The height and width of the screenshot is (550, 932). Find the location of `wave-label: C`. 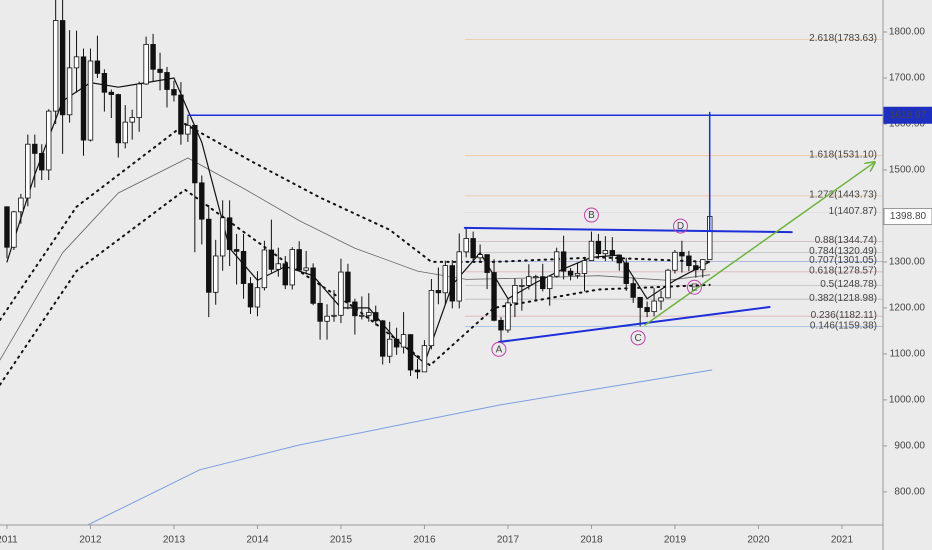

wave-label: C is located at coordinates (637, 338).